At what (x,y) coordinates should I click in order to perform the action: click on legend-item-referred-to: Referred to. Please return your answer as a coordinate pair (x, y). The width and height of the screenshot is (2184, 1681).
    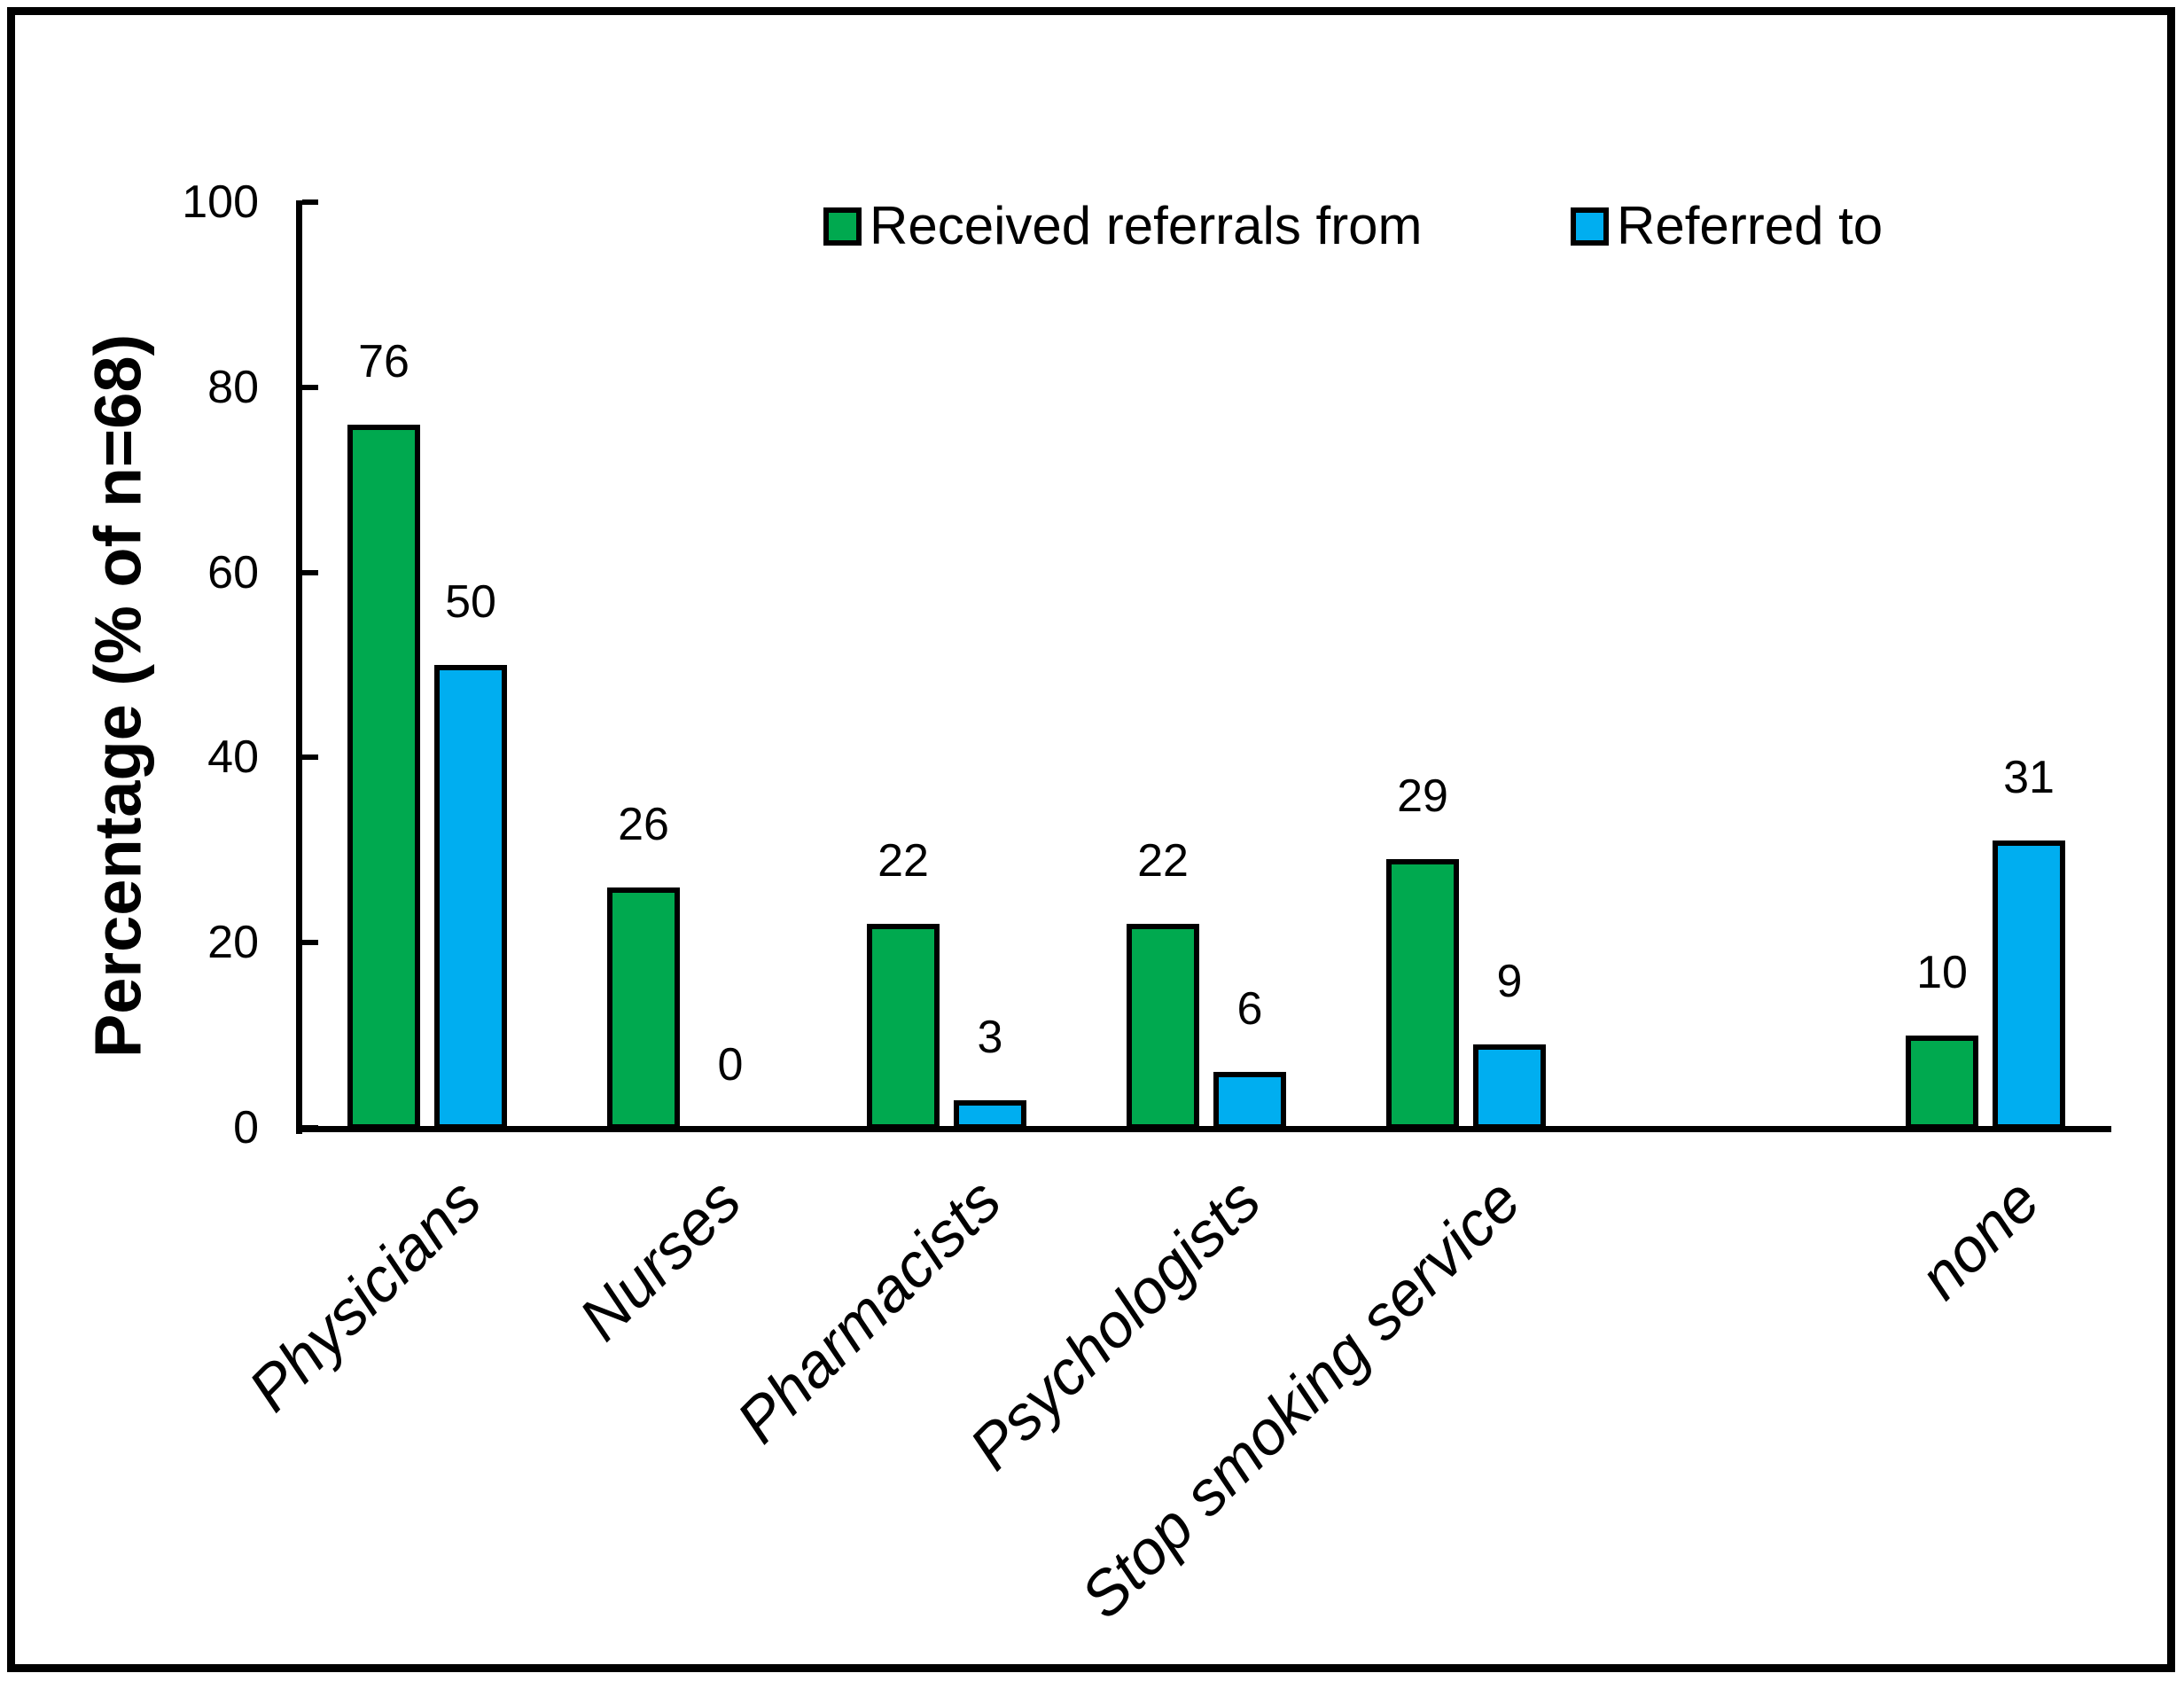
    Looking at the image, I should click on (1727, 226).